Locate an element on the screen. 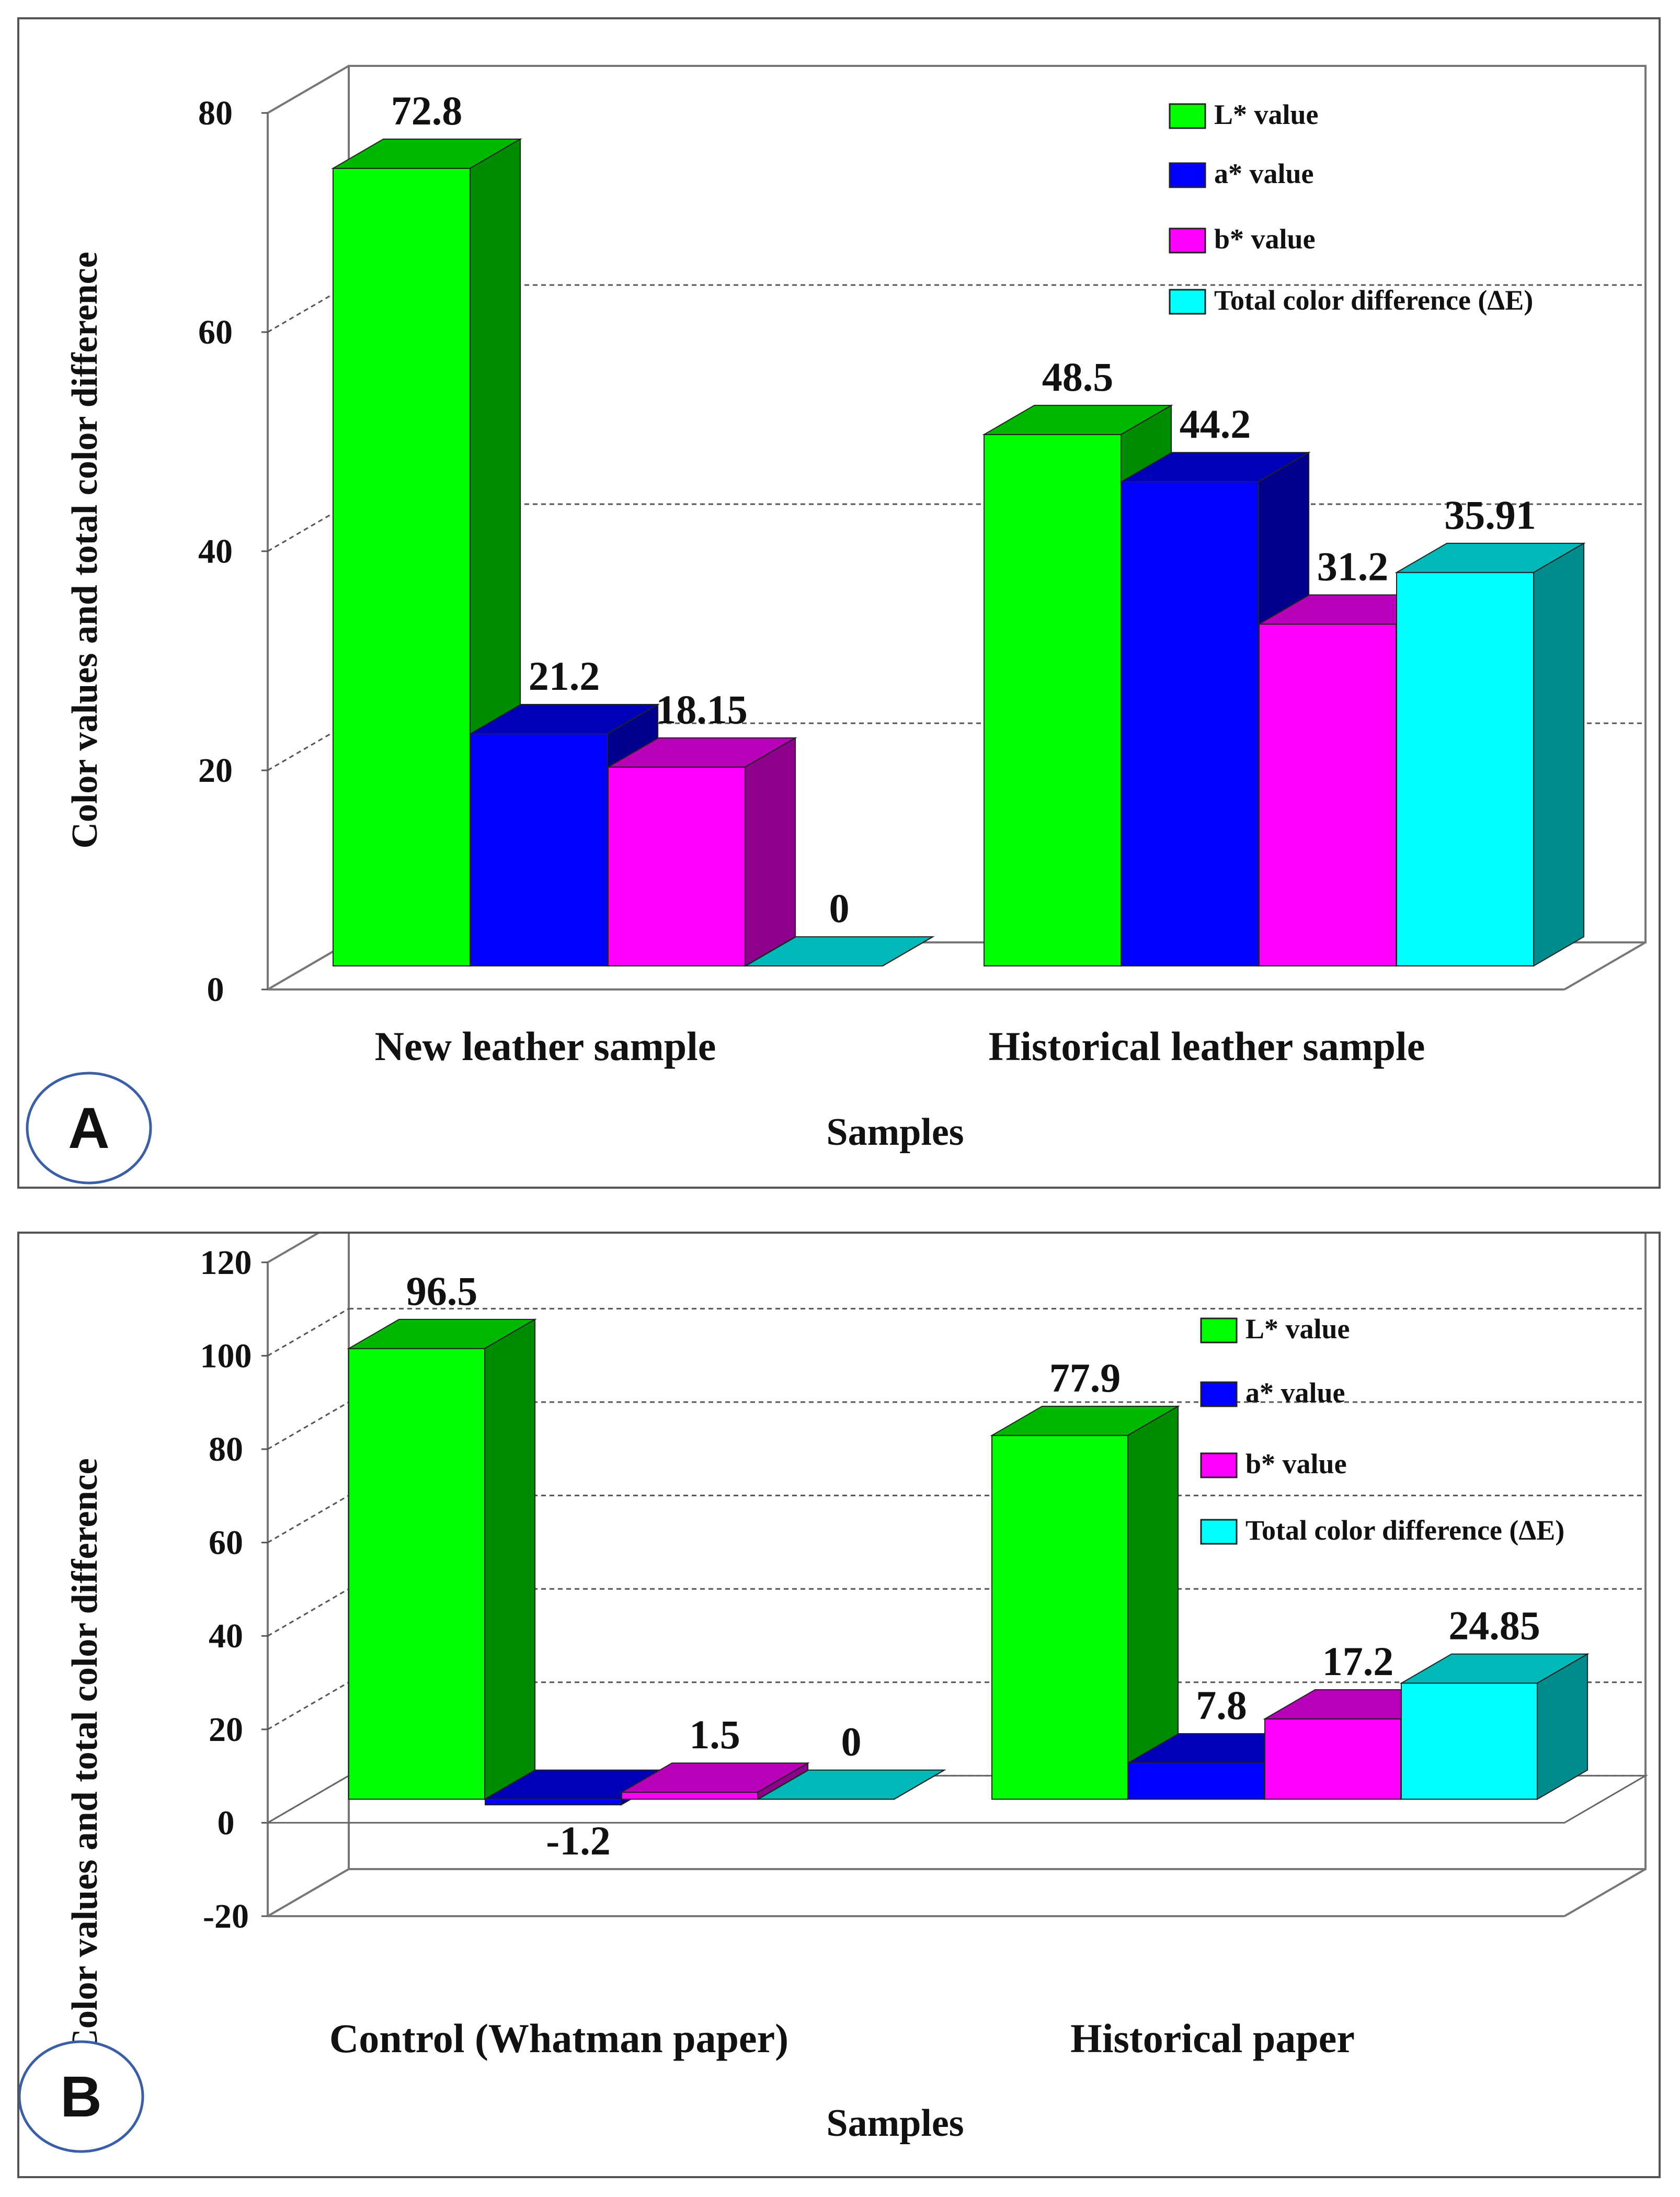 This screenshot has width=1680, height=2197. chart-a-y-tick-label: 60 is located at coordinates (216, 332).